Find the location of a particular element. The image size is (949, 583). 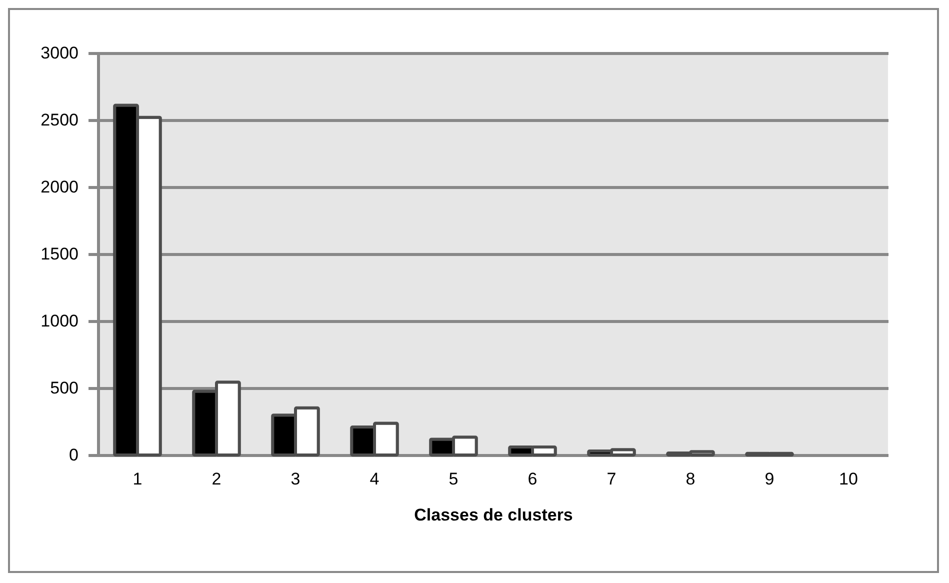

x-tick-label: 2 is located at coordinates (217, 479).